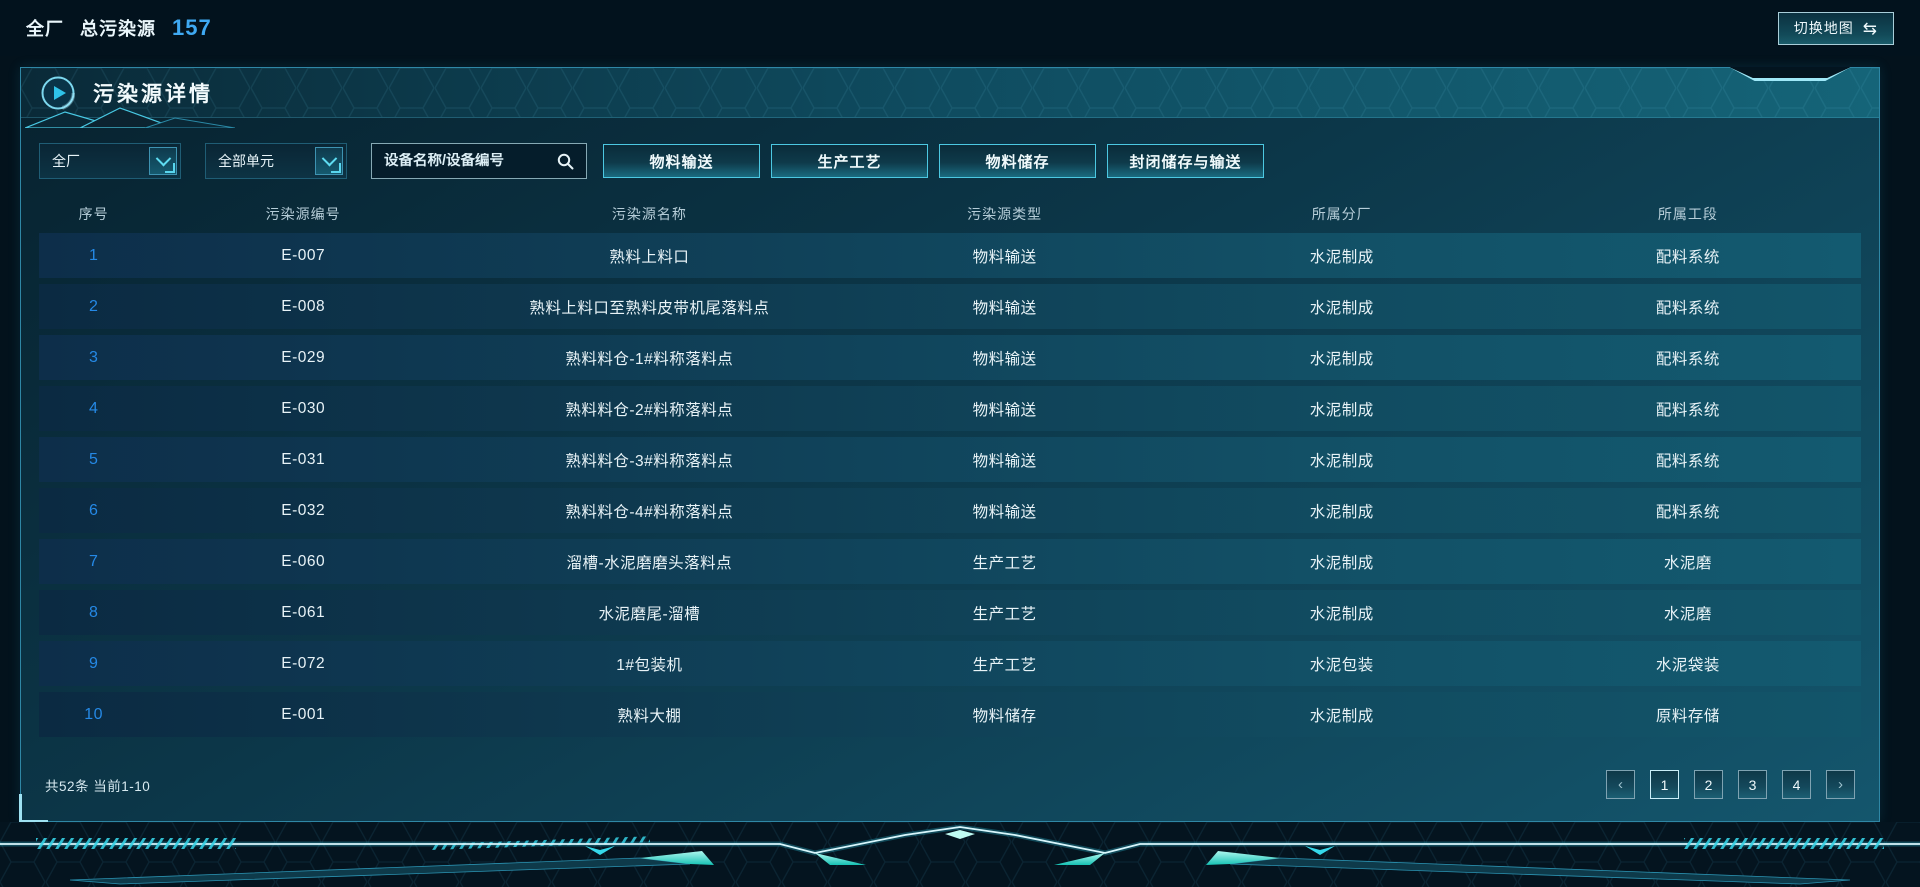  I want to click on table-header: 序号 污染源编号 污染源名称 污染源类型 所属分厂 所属工段, so click(950, 214).